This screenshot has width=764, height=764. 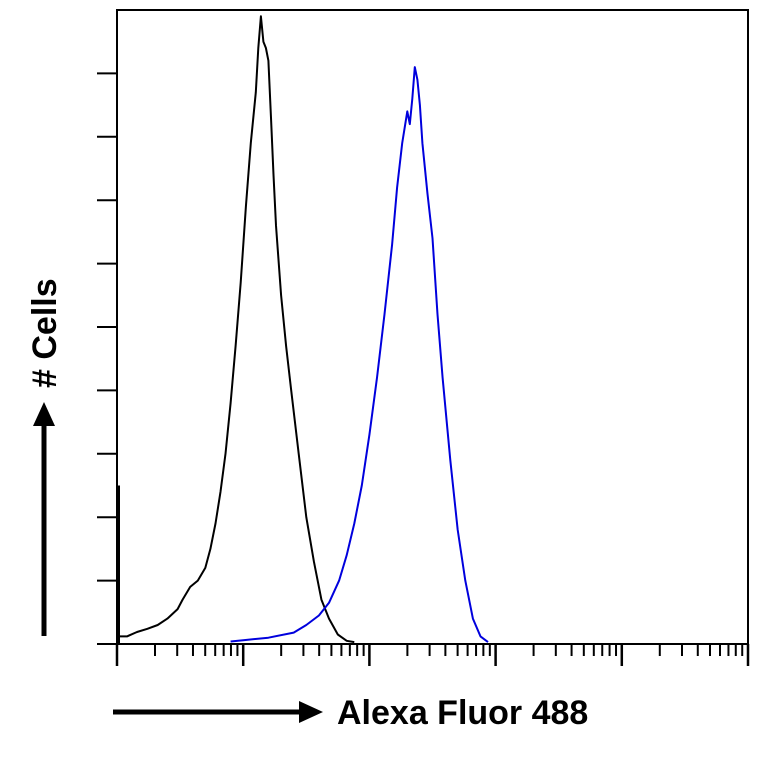 What do you see at coordinates (462, 713) in the screenshot?
I see `x-axis-title: Alexa Fluor 488` at bounding box center [462, 713].